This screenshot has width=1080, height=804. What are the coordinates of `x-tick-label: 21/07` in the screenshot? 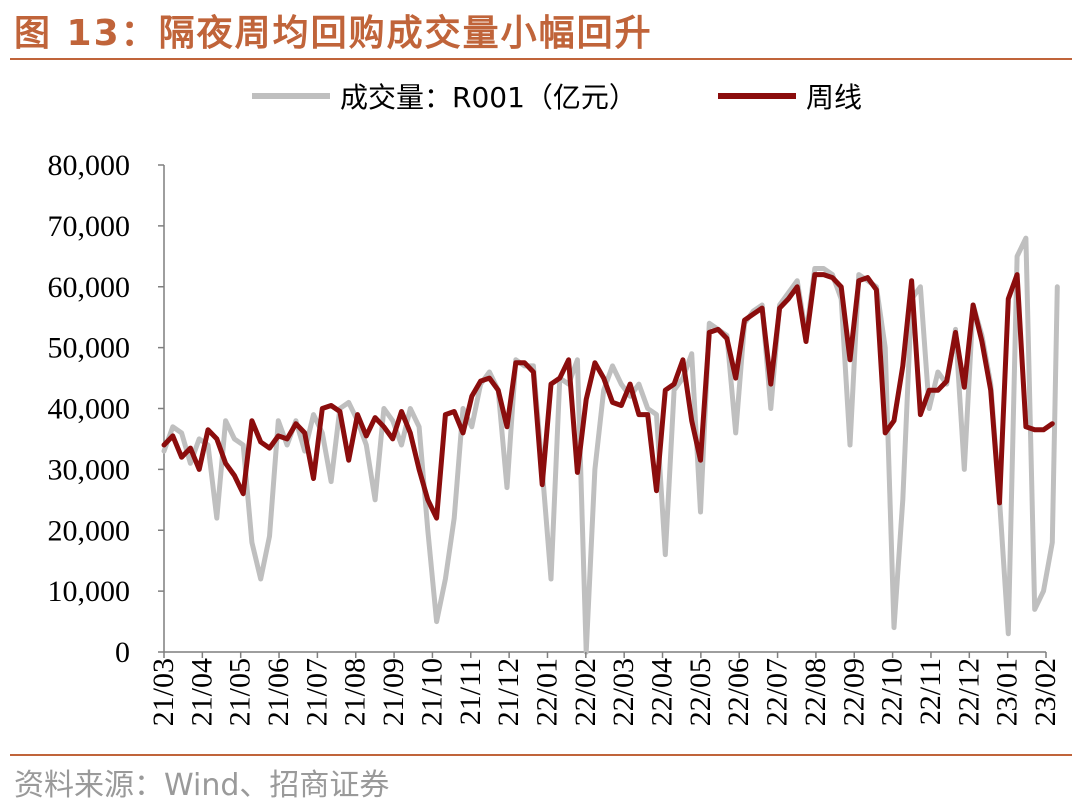 It's located at (316, 692).